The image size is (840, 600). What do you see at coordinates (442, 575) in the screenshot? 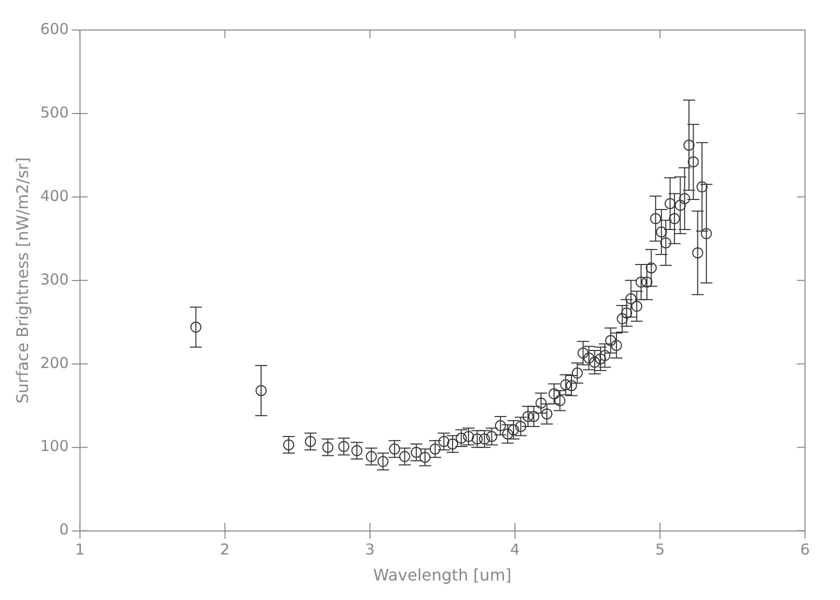
I see `x-axis-title: Wavelength [um]` at bounding box center [442, 575].